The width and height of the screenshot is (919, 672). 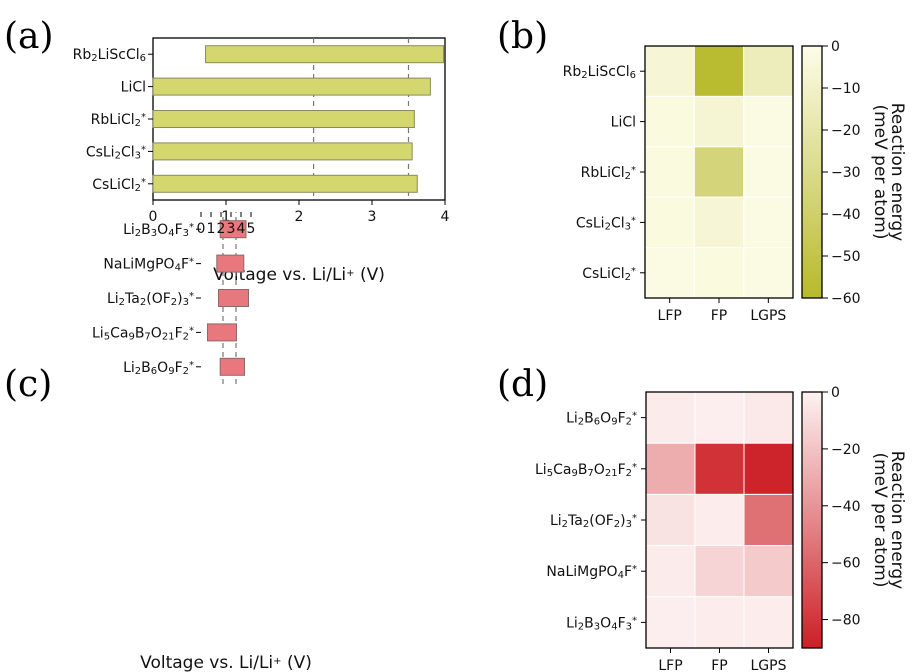 What do you see at coordinates (150, 299) in the screenshot?
I see `category-label-c-2: Li2Ta2(OF2)3*` at bounding box center [150, 299].